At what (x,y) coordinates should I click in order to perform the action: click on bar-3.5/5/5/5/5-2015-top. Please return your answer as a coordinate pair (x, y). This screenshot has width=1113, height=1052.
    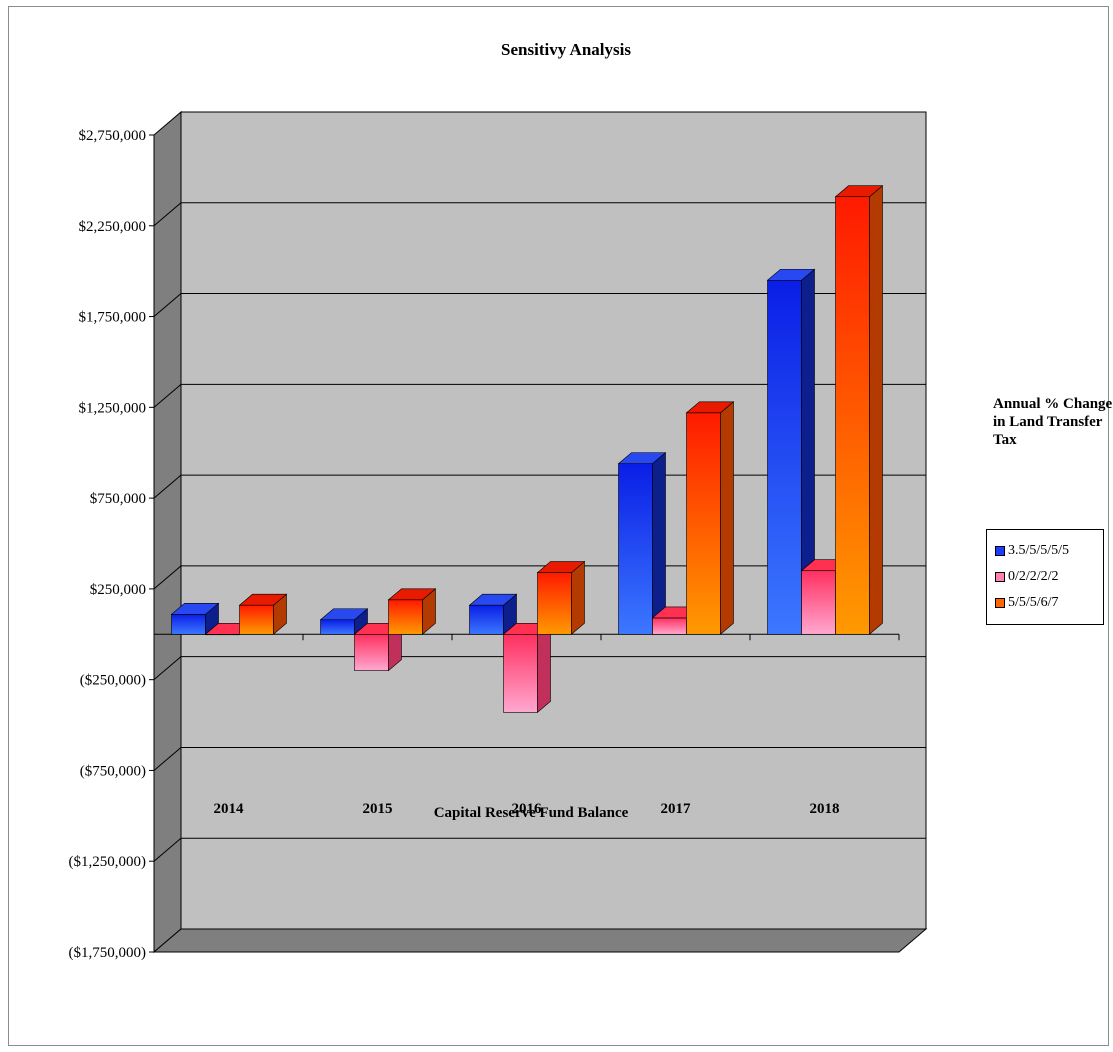
    Looking at the image, I should click on (344, 614).